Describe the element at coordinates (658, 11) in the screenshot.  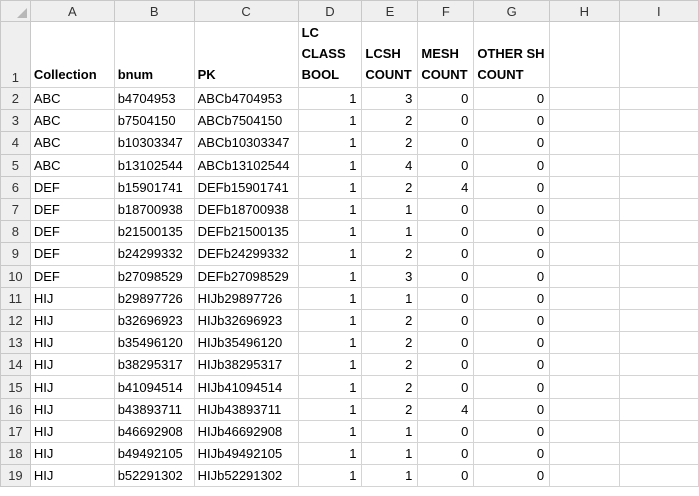
I see `column-header-i: I` at that location.